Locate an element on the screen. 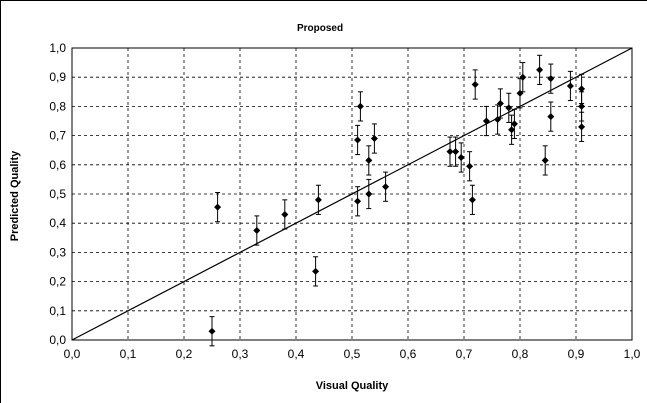 This screenshot has width=647, height=403. x-tick-label: 0,5 is located at coordinates (352, 354).